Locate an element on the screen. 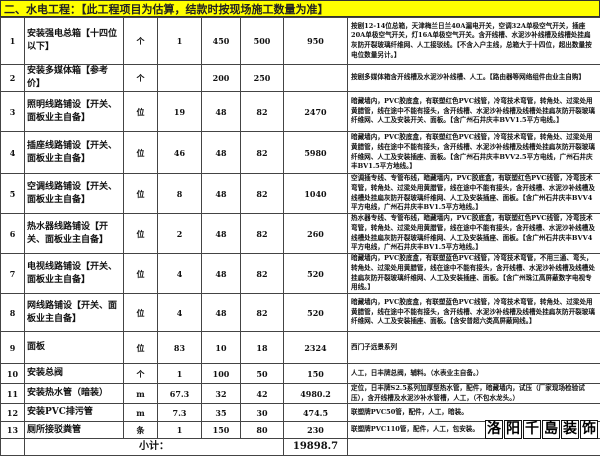 This screenshot has width=600, height=456. quantity: 46 is located at coordinates (180, 153).